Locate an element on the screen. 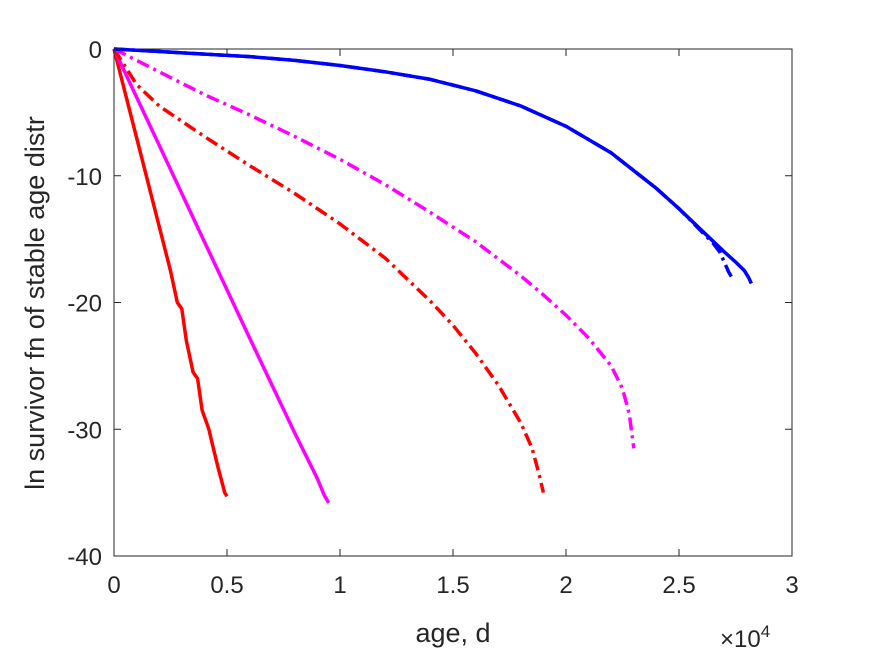  x-axis-label: age, d is located at coordinates (452, 633).